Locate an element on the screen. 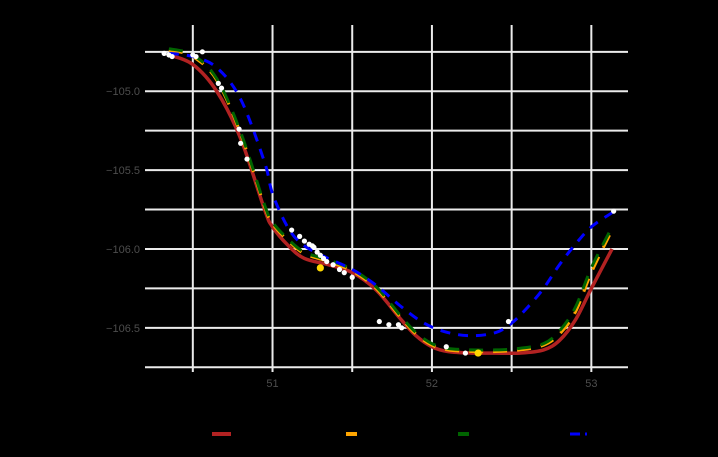  x-tick-label: 53 is located at coordinates (591, 384).